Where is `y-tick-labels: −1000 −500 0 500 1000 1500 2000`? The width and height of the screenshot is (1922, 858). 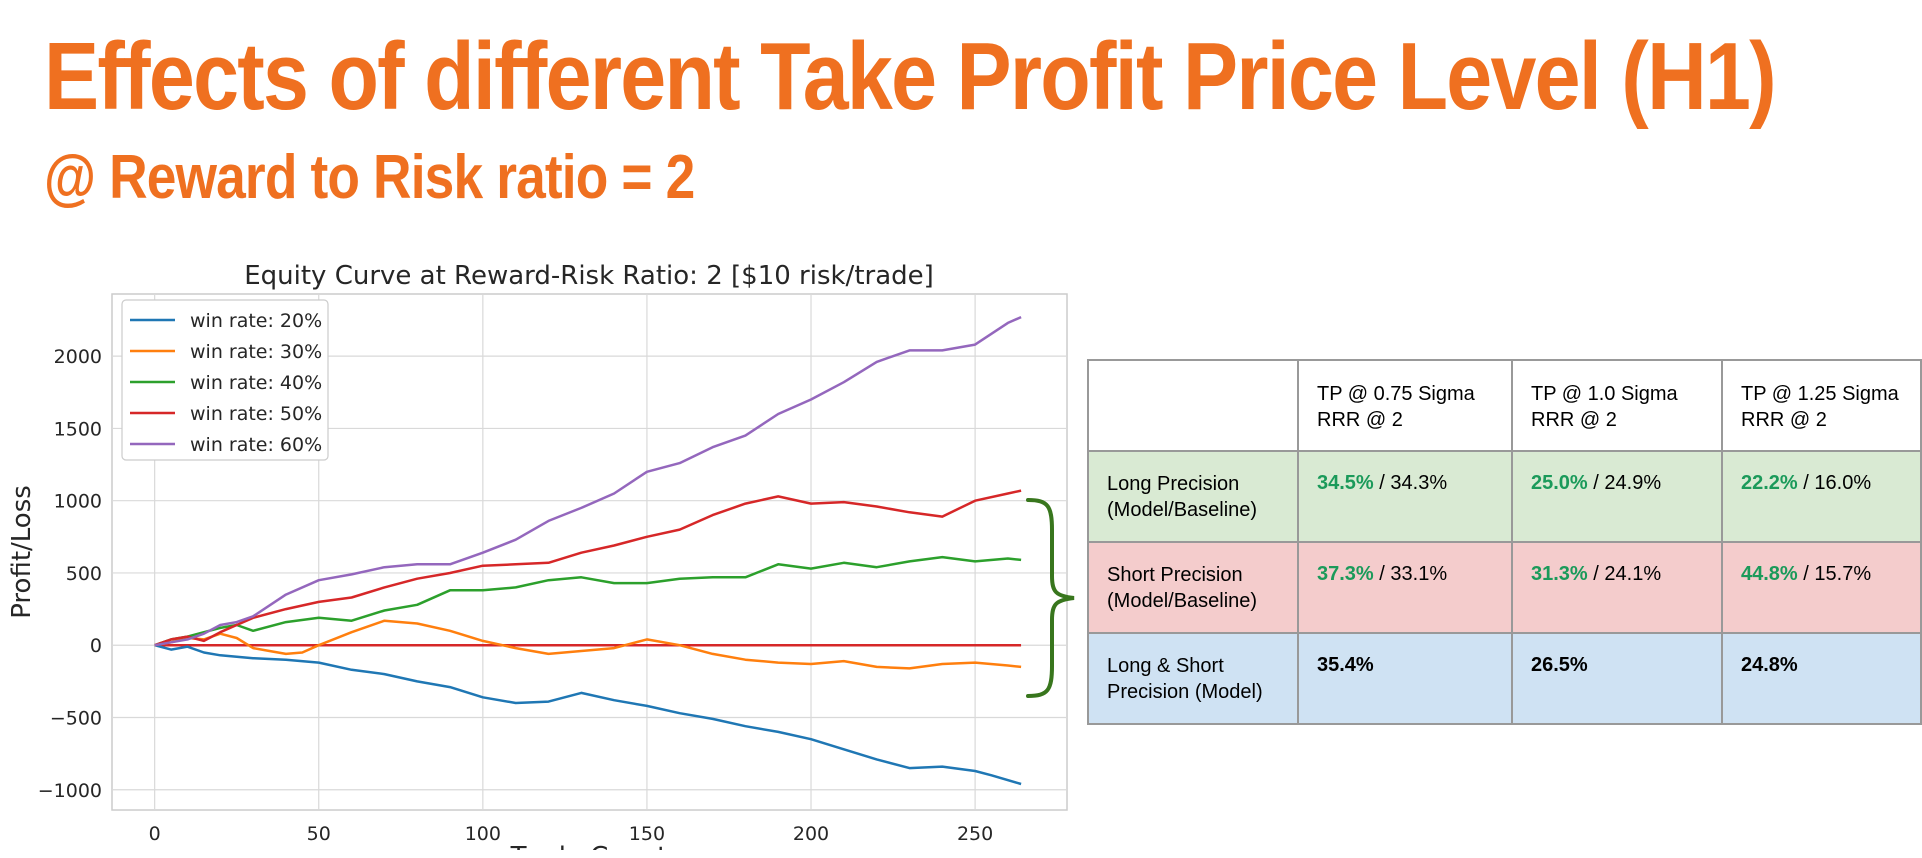
y-tick-labels: −1000 −500 0 500 1000 1500 2000 is located at coordinates (70, 574).